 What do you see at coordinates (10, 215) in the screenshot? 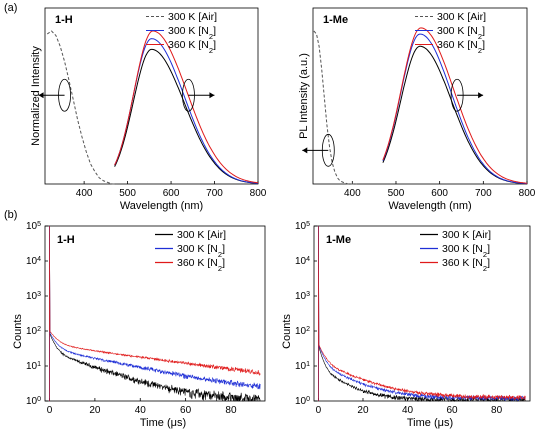
I see `panel-label-b: (b)` at bounding box center [10, 215].